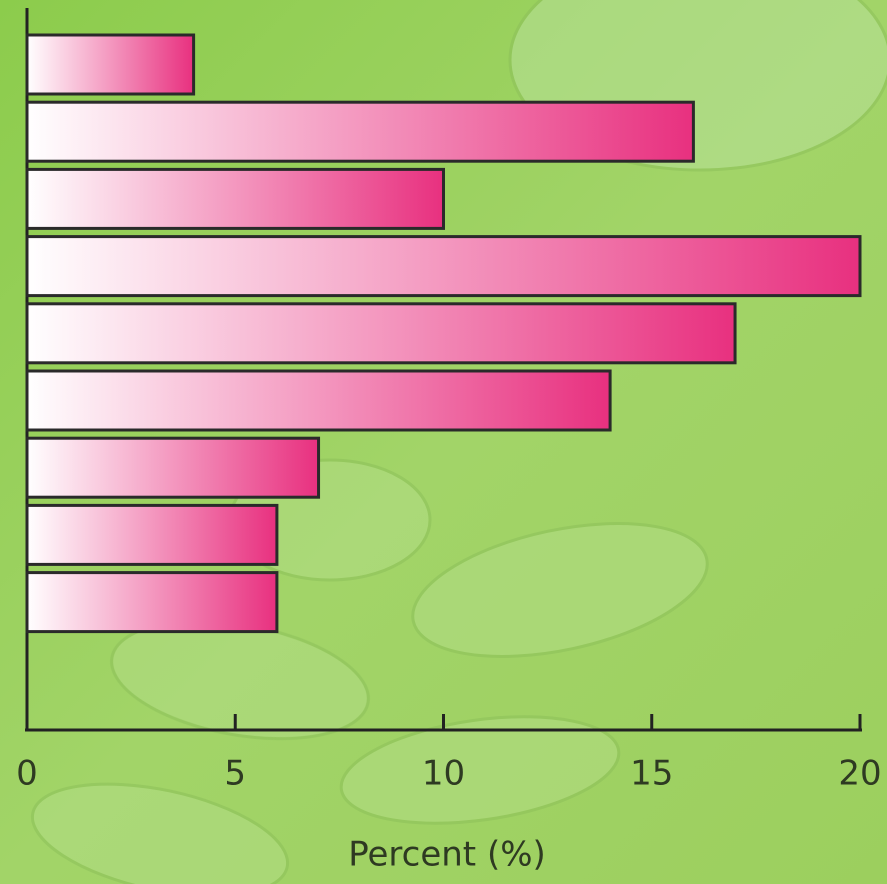 Image resolution: width=887 pixels, height=884 pixels. I want to click on x-tick-label: 15, so click(651, 774).